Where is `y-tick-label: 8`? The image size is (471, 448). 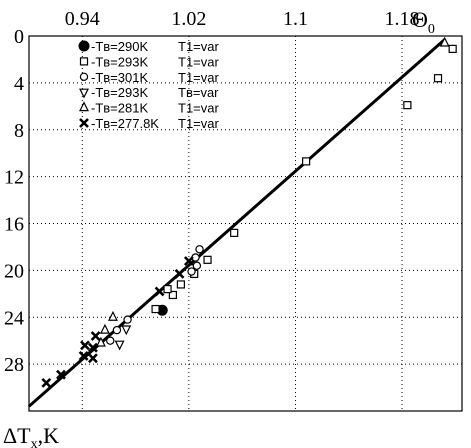 y-tick-label: 8 is located at coordinates (19, 131).